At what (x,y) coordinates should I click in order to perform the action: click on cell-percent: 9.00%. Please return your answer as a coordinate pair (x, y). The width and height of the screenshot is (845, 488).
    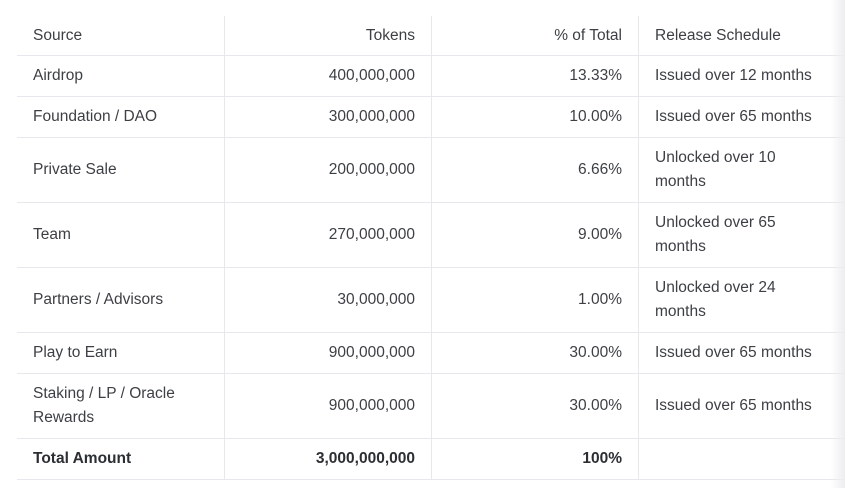
    Looking at the image, I should click on (535, 235).